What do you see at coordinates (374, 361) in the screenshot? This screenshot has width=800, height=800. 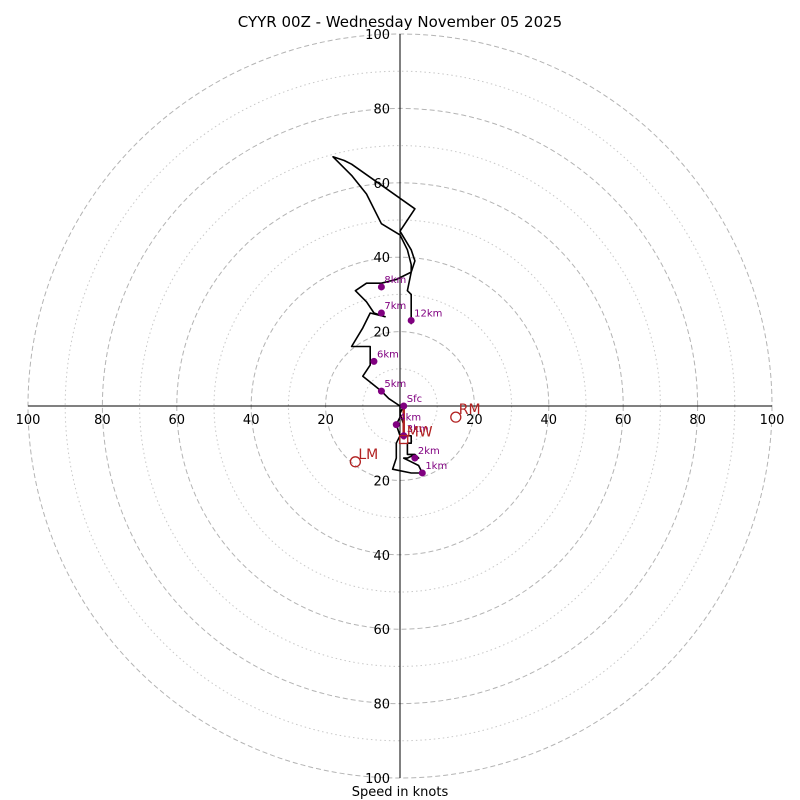 I see `height-marker-6km` at bounding box center [374, 361].